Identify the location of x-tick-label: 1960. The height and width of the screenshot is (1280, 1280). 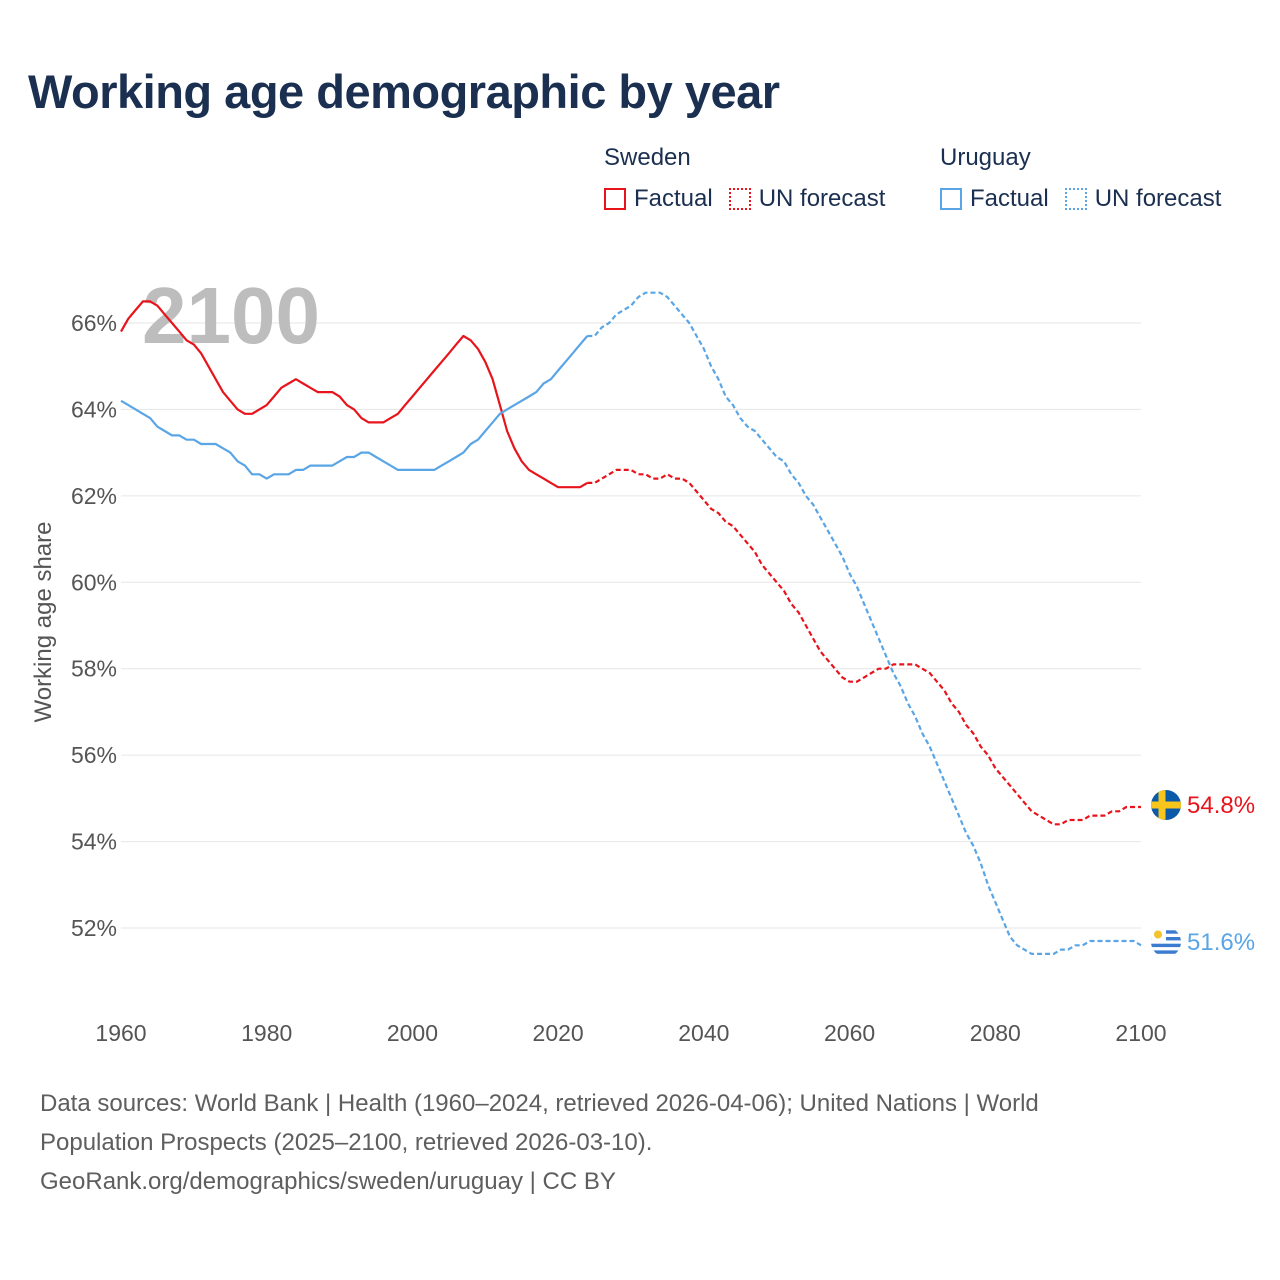
(120, 1033).